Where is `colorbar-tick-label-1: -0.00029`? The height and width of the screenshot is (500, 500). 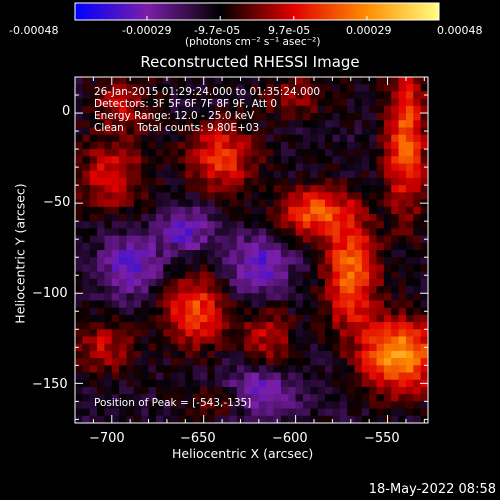
colorbar-tick-label-1: -0.00029 is located at coordinates (147, 30).